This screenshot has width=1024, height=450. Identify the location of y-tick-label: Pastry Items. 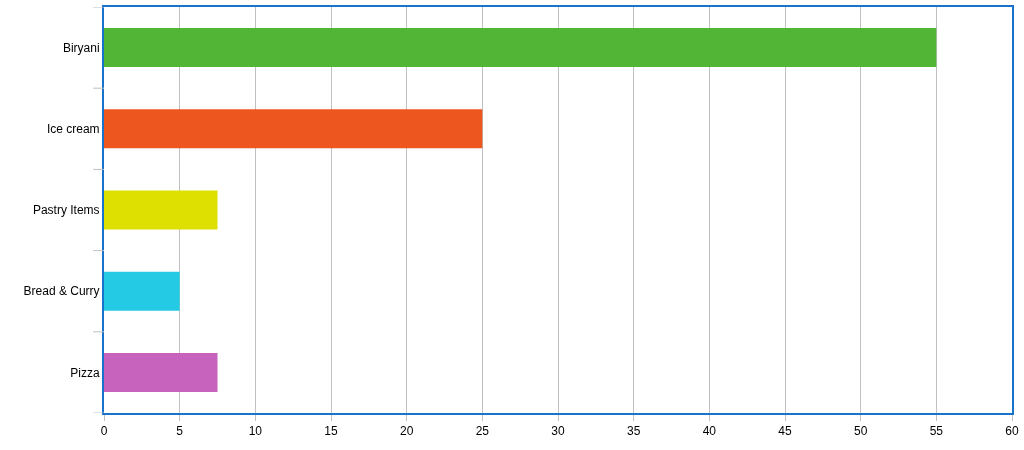
(66, 210).